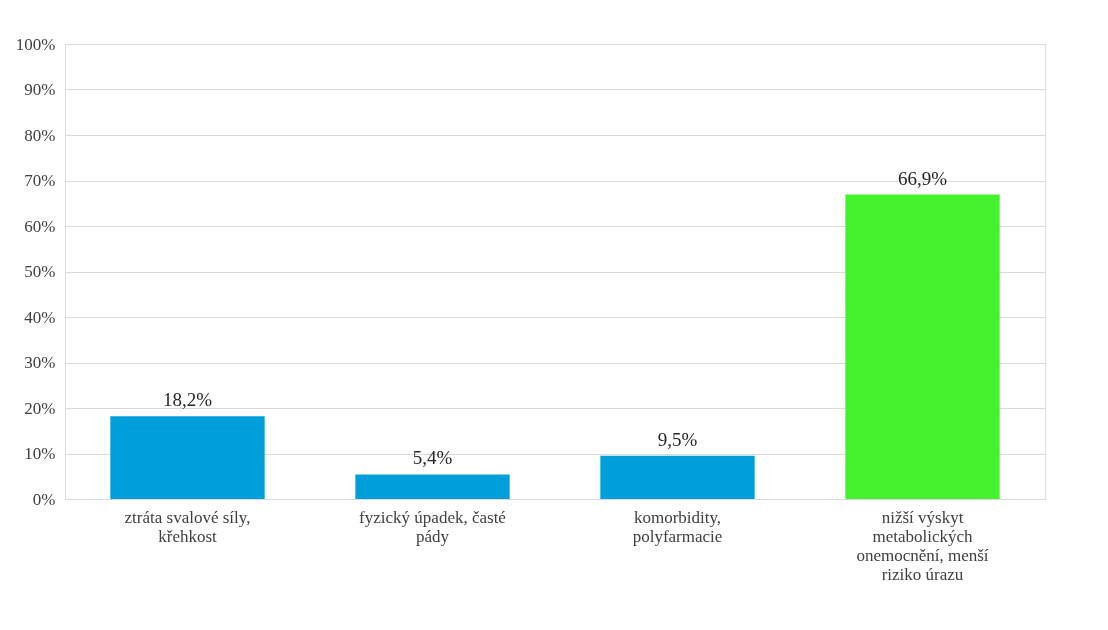 The height and width of the screenshot is (630, 1108). I want to click on data-label: 18,2%, so click(187, 400).